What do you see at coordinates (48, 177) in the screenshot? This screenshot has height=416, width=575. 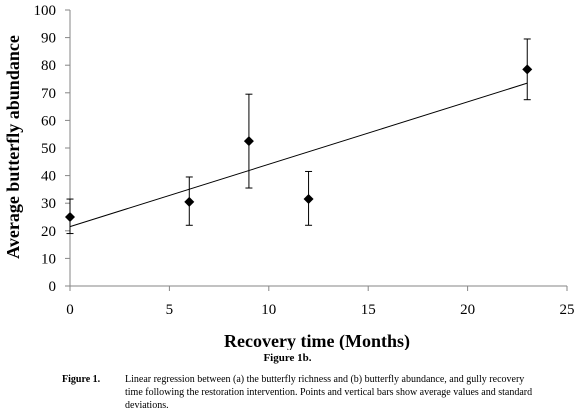 I see `y-tick-label: 40` at bounding box center [48, 177].